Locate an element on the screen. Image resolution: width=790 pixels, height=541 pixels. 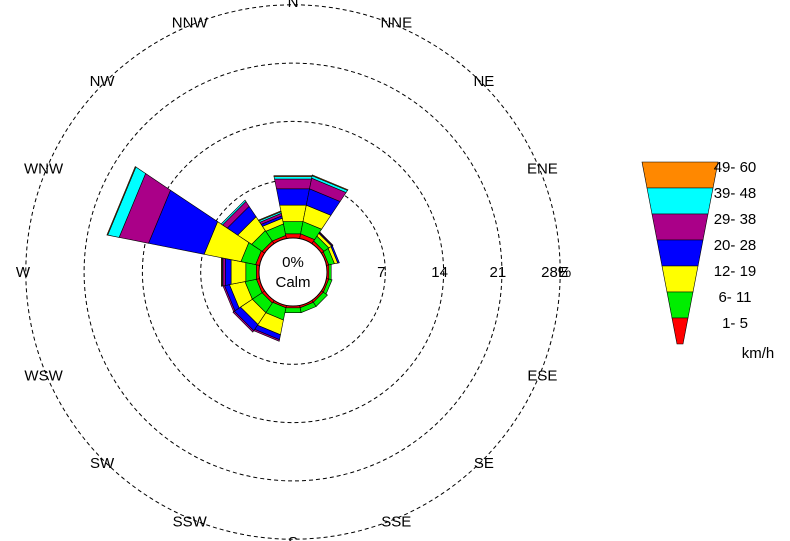
direction-label-ese: ESE is located at coordinates (542, 375).